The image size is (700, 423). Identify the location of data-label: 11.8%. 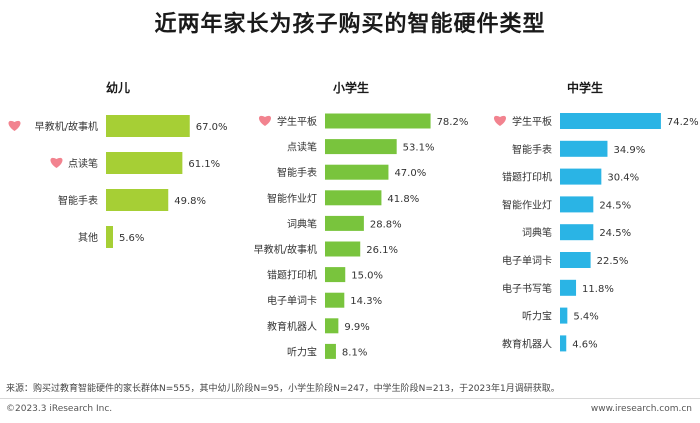
(598, 289).